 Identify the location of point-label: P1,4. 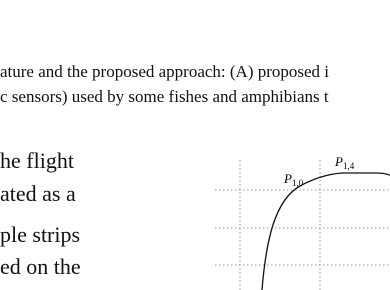
(344, 162).